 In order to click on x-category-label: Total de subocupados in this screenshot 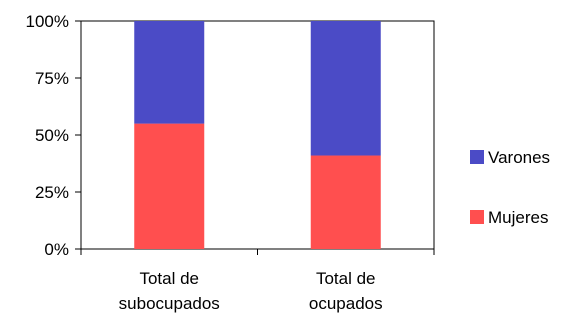, I will do `click(169, 291)`.